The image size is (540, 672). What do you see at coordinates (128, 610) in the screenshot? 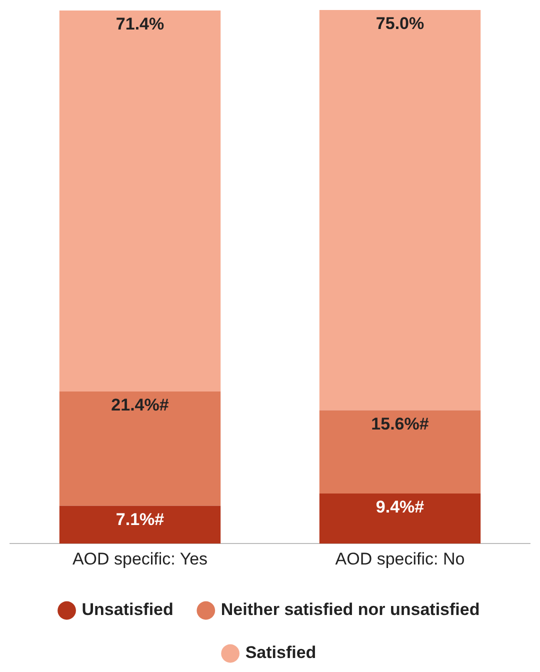
I see `legend-label: Unsatisfied` at bounding box center [128, 610].